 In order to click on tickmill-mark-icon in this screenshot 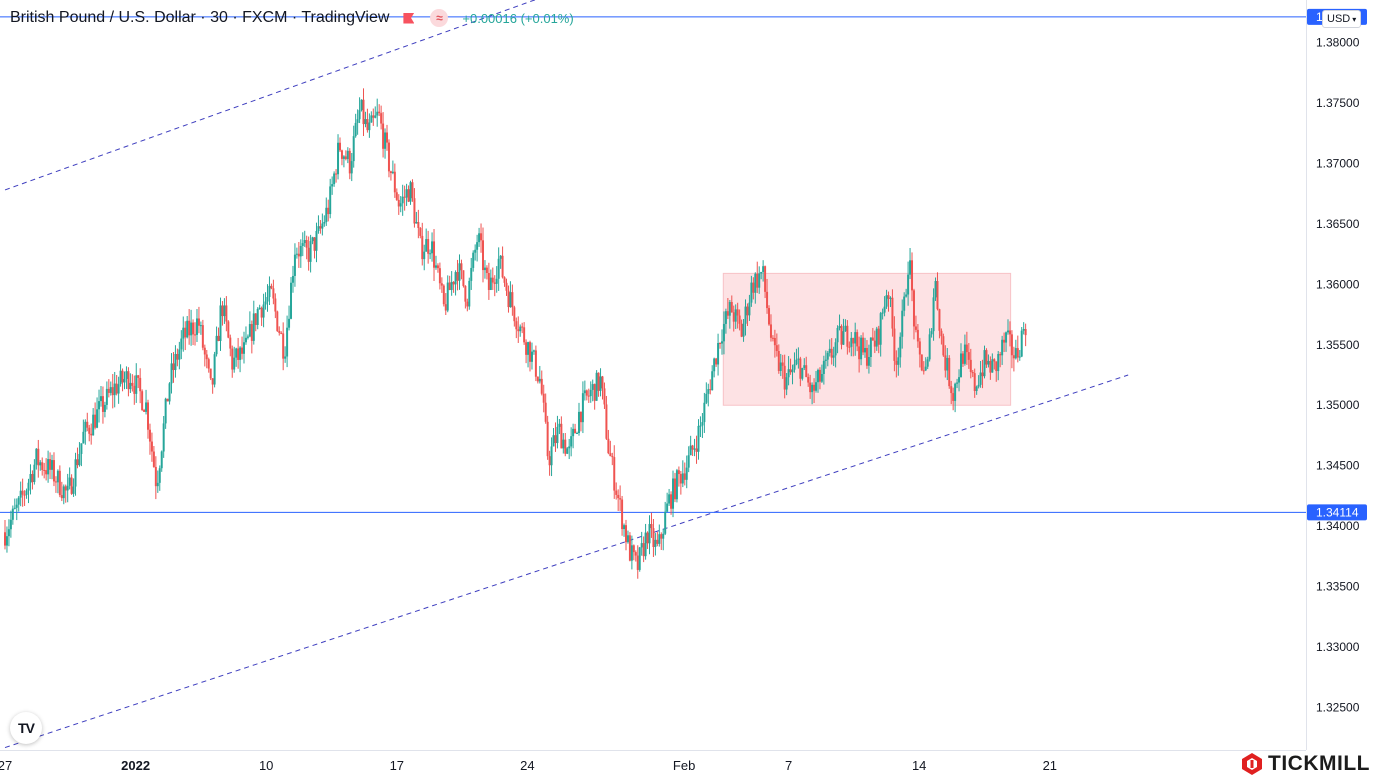, I will do `click(1252, 764)`.